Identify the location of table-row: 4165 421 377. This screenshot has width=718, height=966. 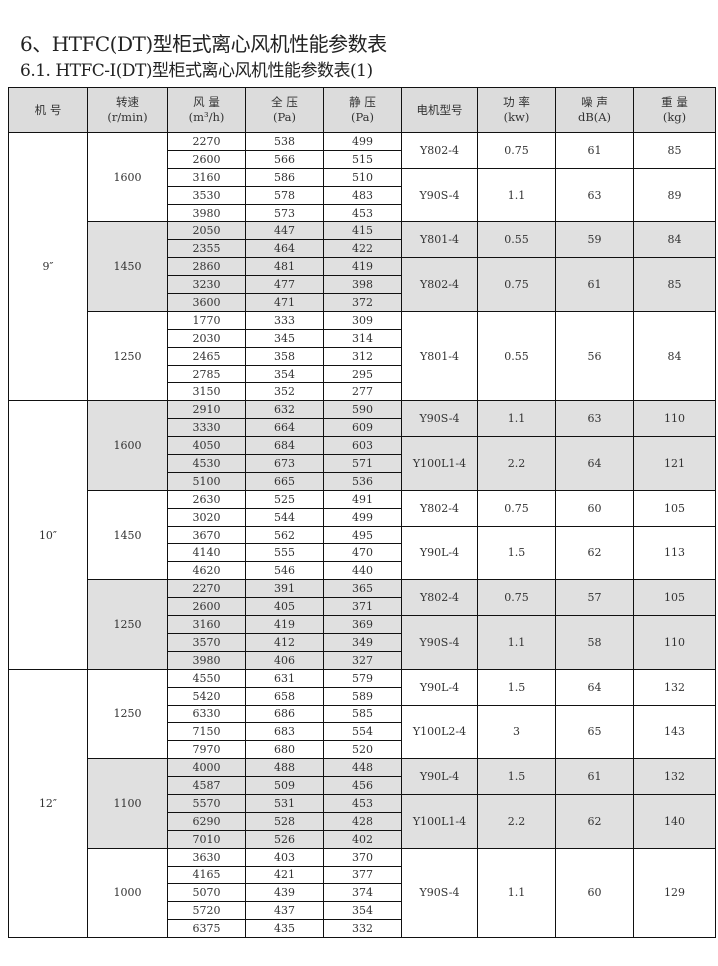
(362, 875).